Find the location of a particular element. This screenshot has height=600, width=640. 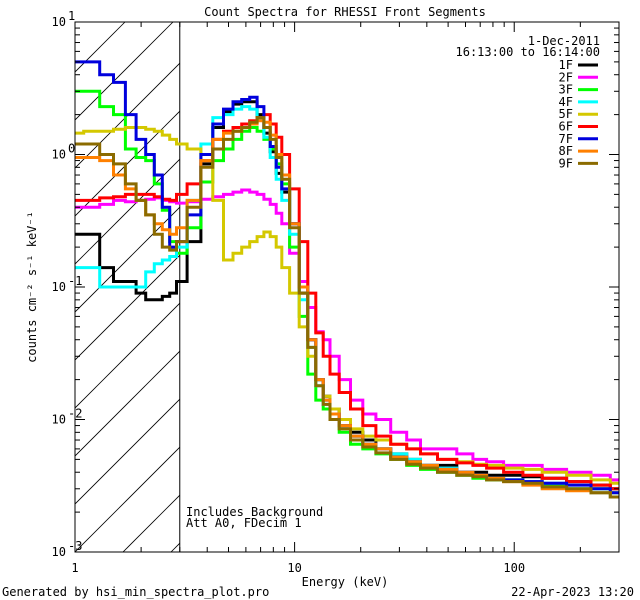

legend-label-3f: 3F is located at coordinates (566, 90).